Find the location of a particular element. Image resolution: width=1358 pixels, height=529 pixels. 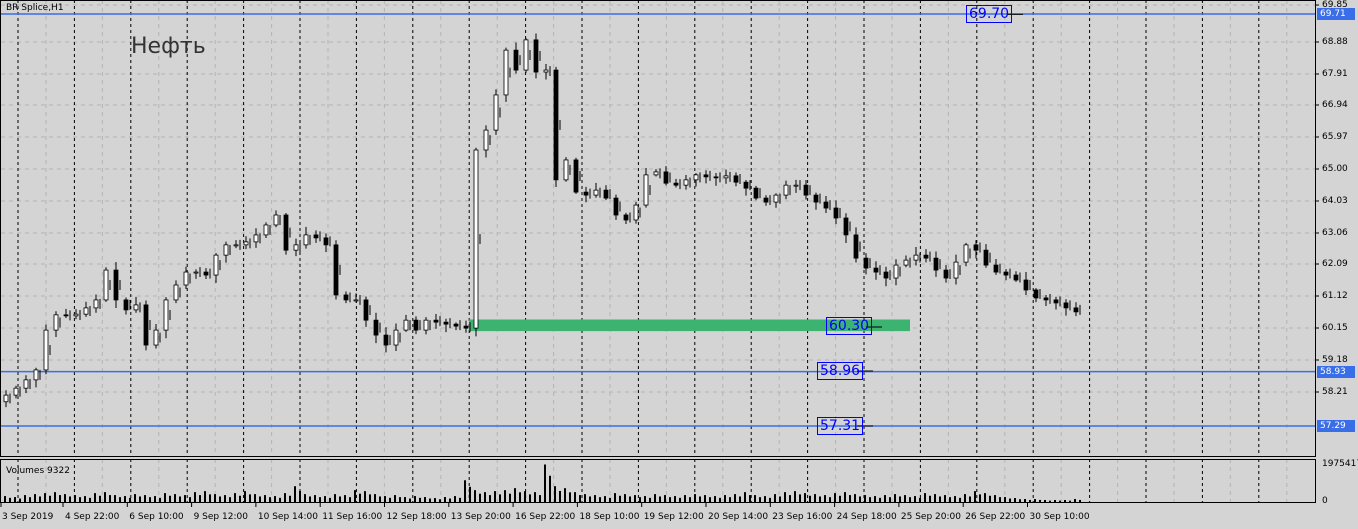

price-tick: 59.18 is located at coordinates (1335, 360).